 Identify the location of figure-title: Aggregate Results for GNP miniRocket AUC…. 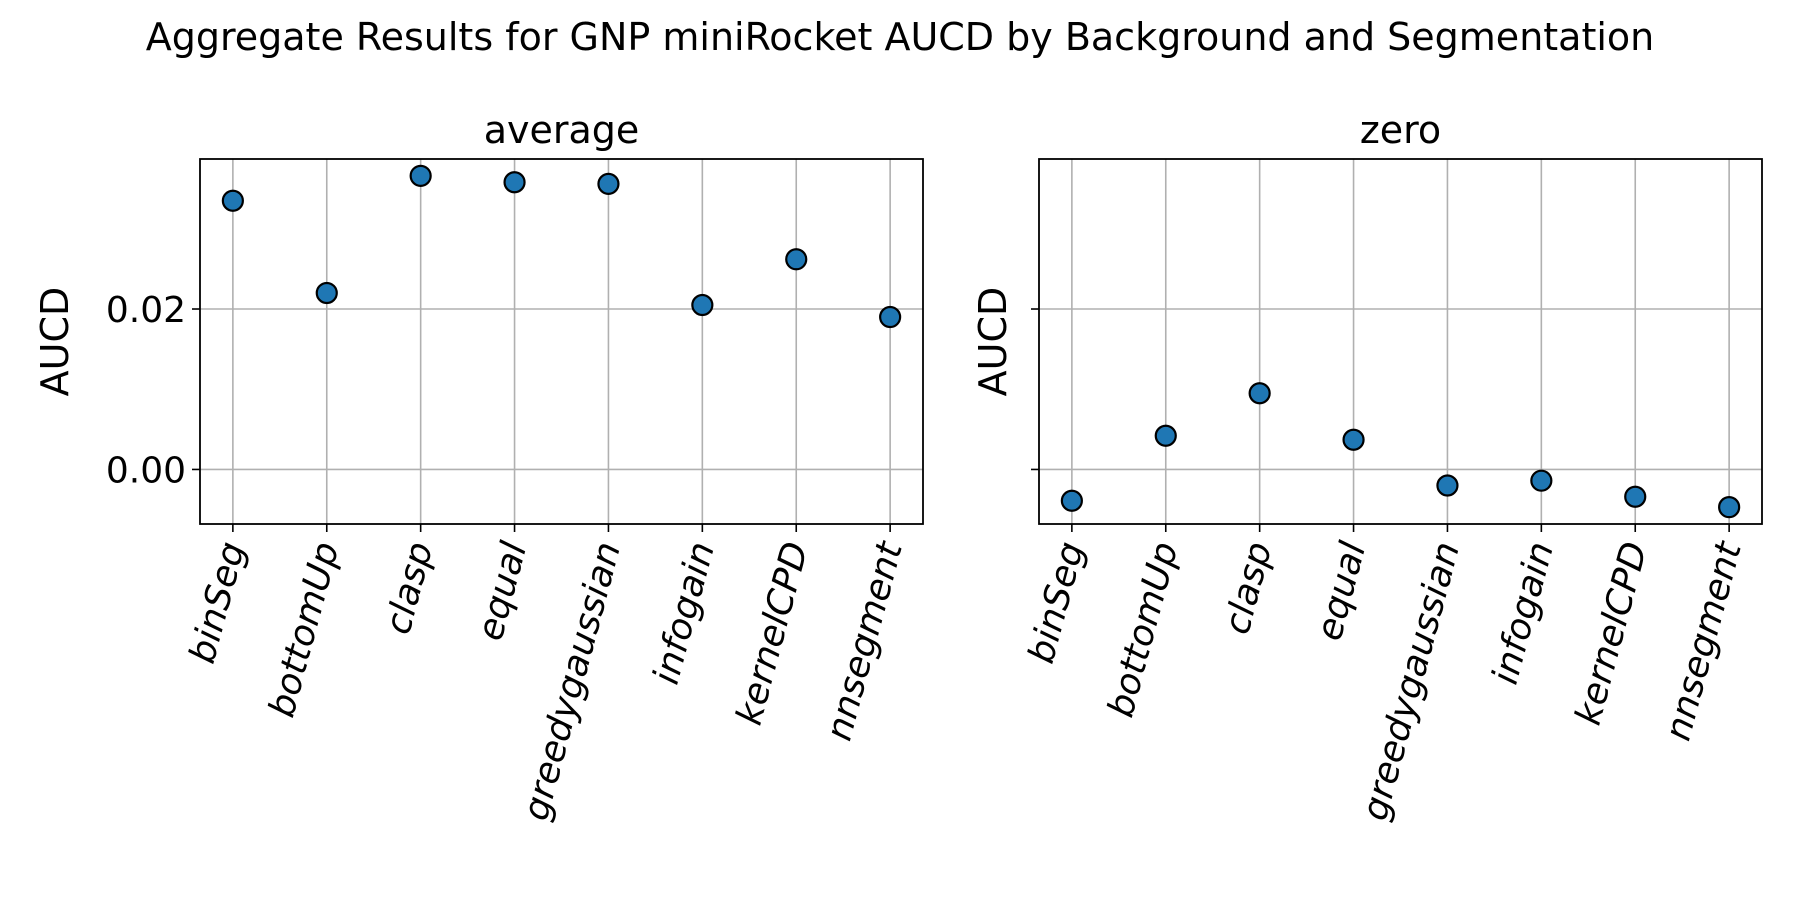
(900, 37).